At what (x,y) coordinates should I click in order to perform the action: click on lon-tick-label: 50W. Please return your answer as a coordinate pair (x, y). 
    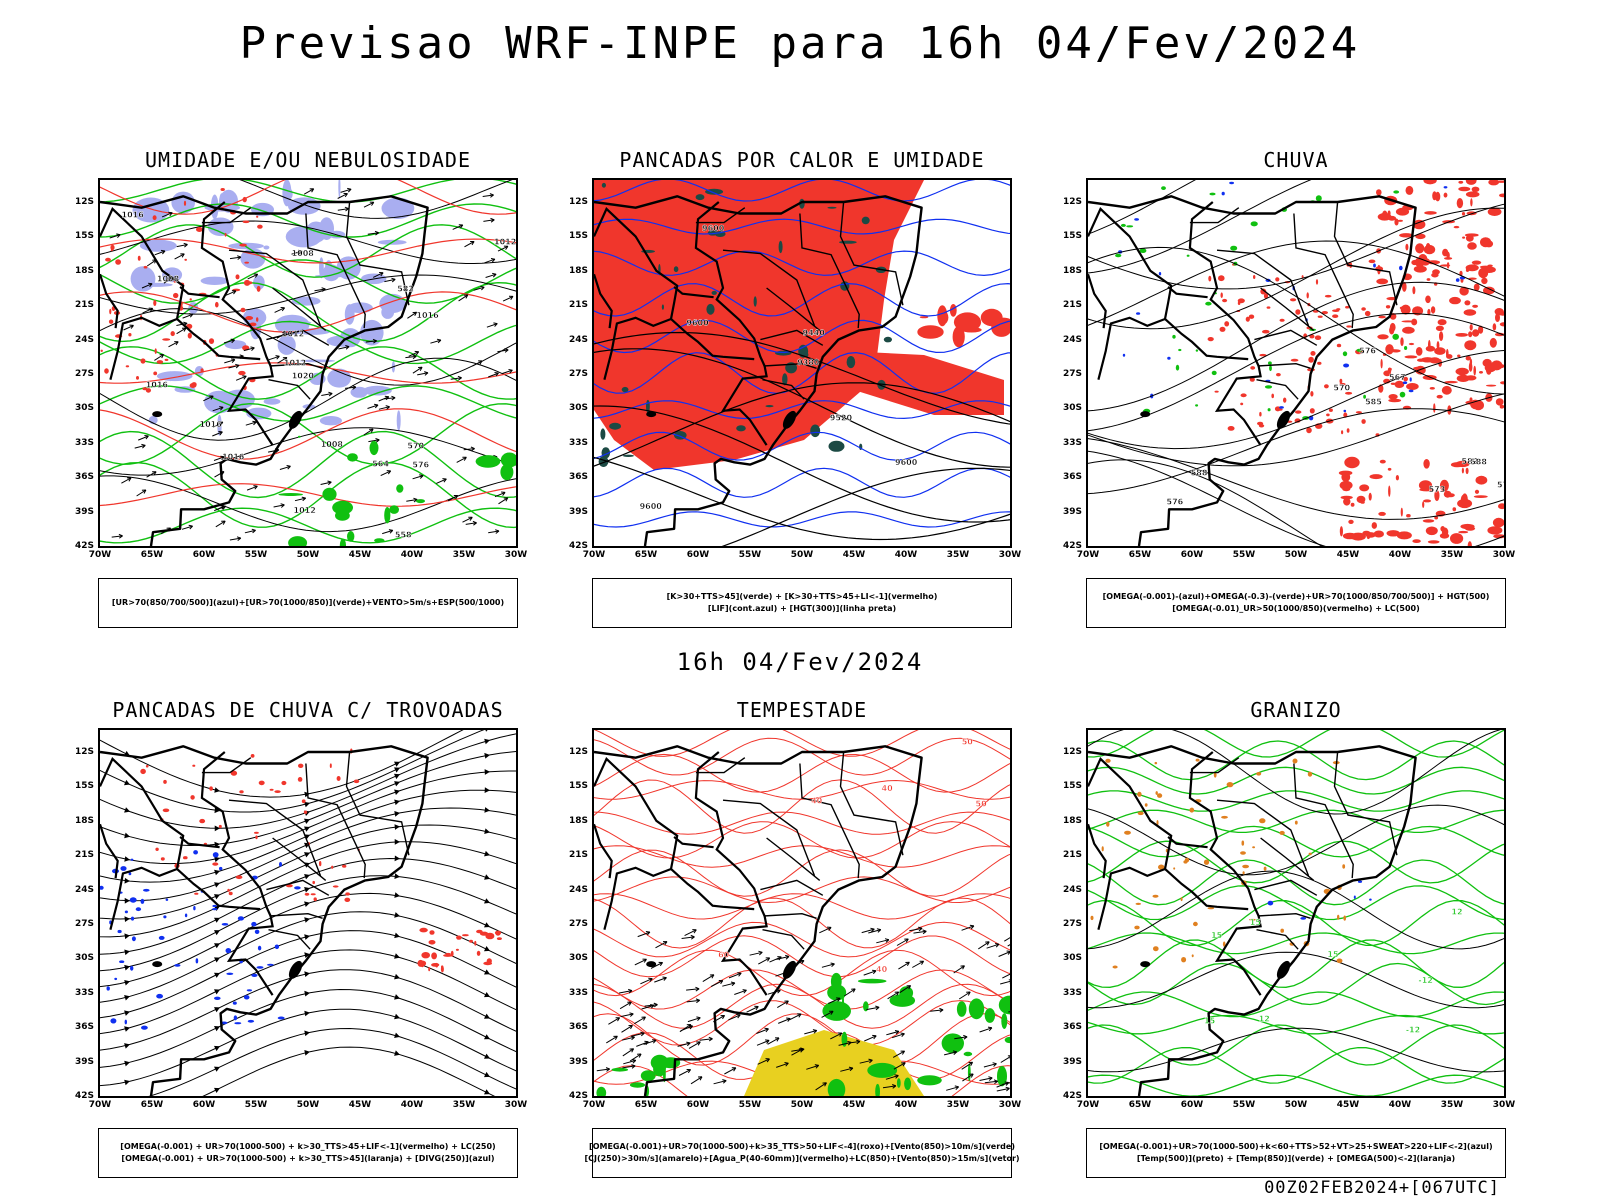
    Looking at the image, I should click on (1296, 555).